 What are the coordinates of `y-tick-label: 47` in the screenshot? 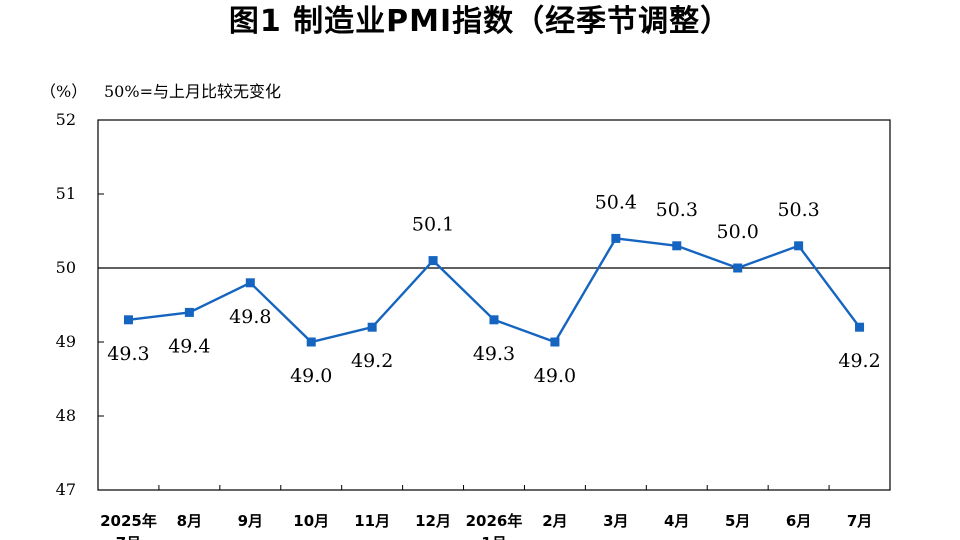 It's located at (66, 489).